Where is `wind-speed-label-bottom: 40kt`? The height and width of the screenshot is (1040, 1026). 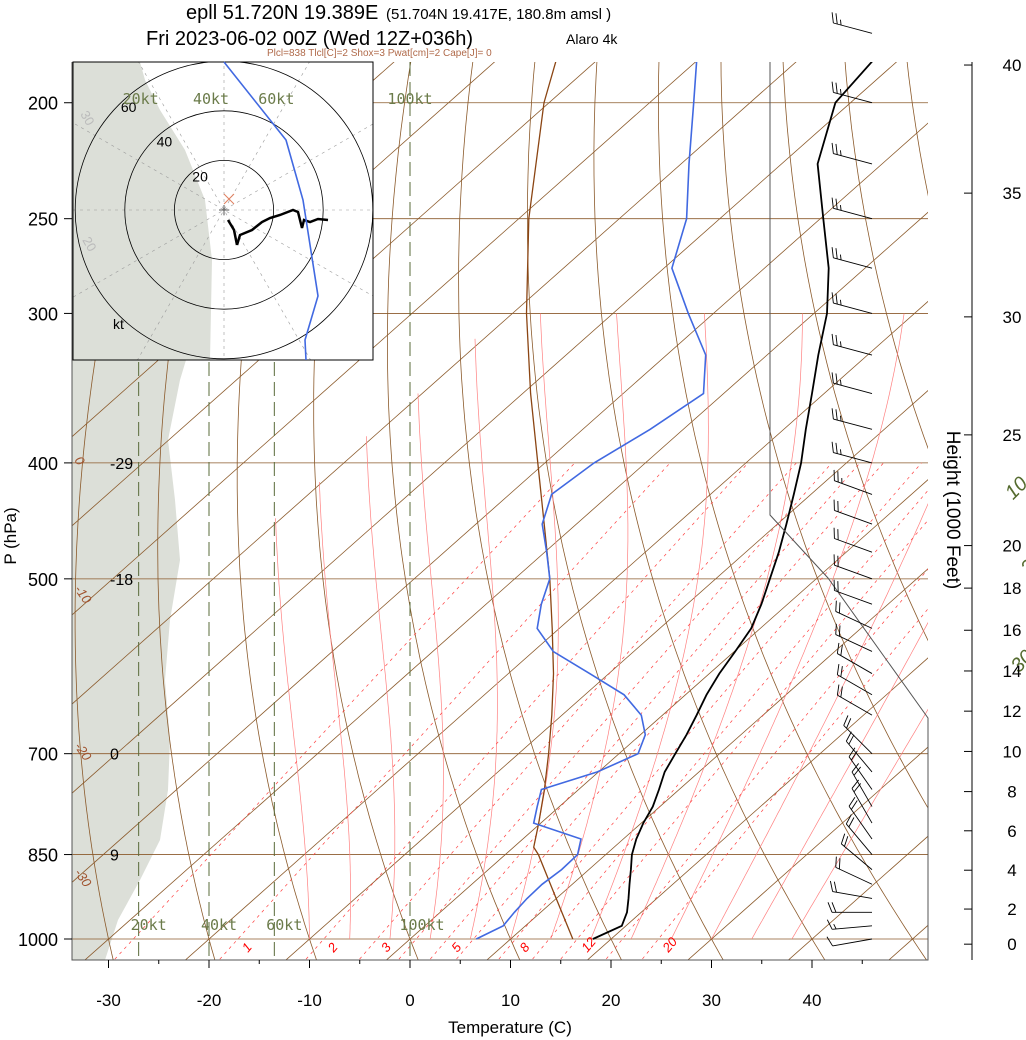 wind-speed-label-bottom: 40kt is located at coordinates (219, 925).